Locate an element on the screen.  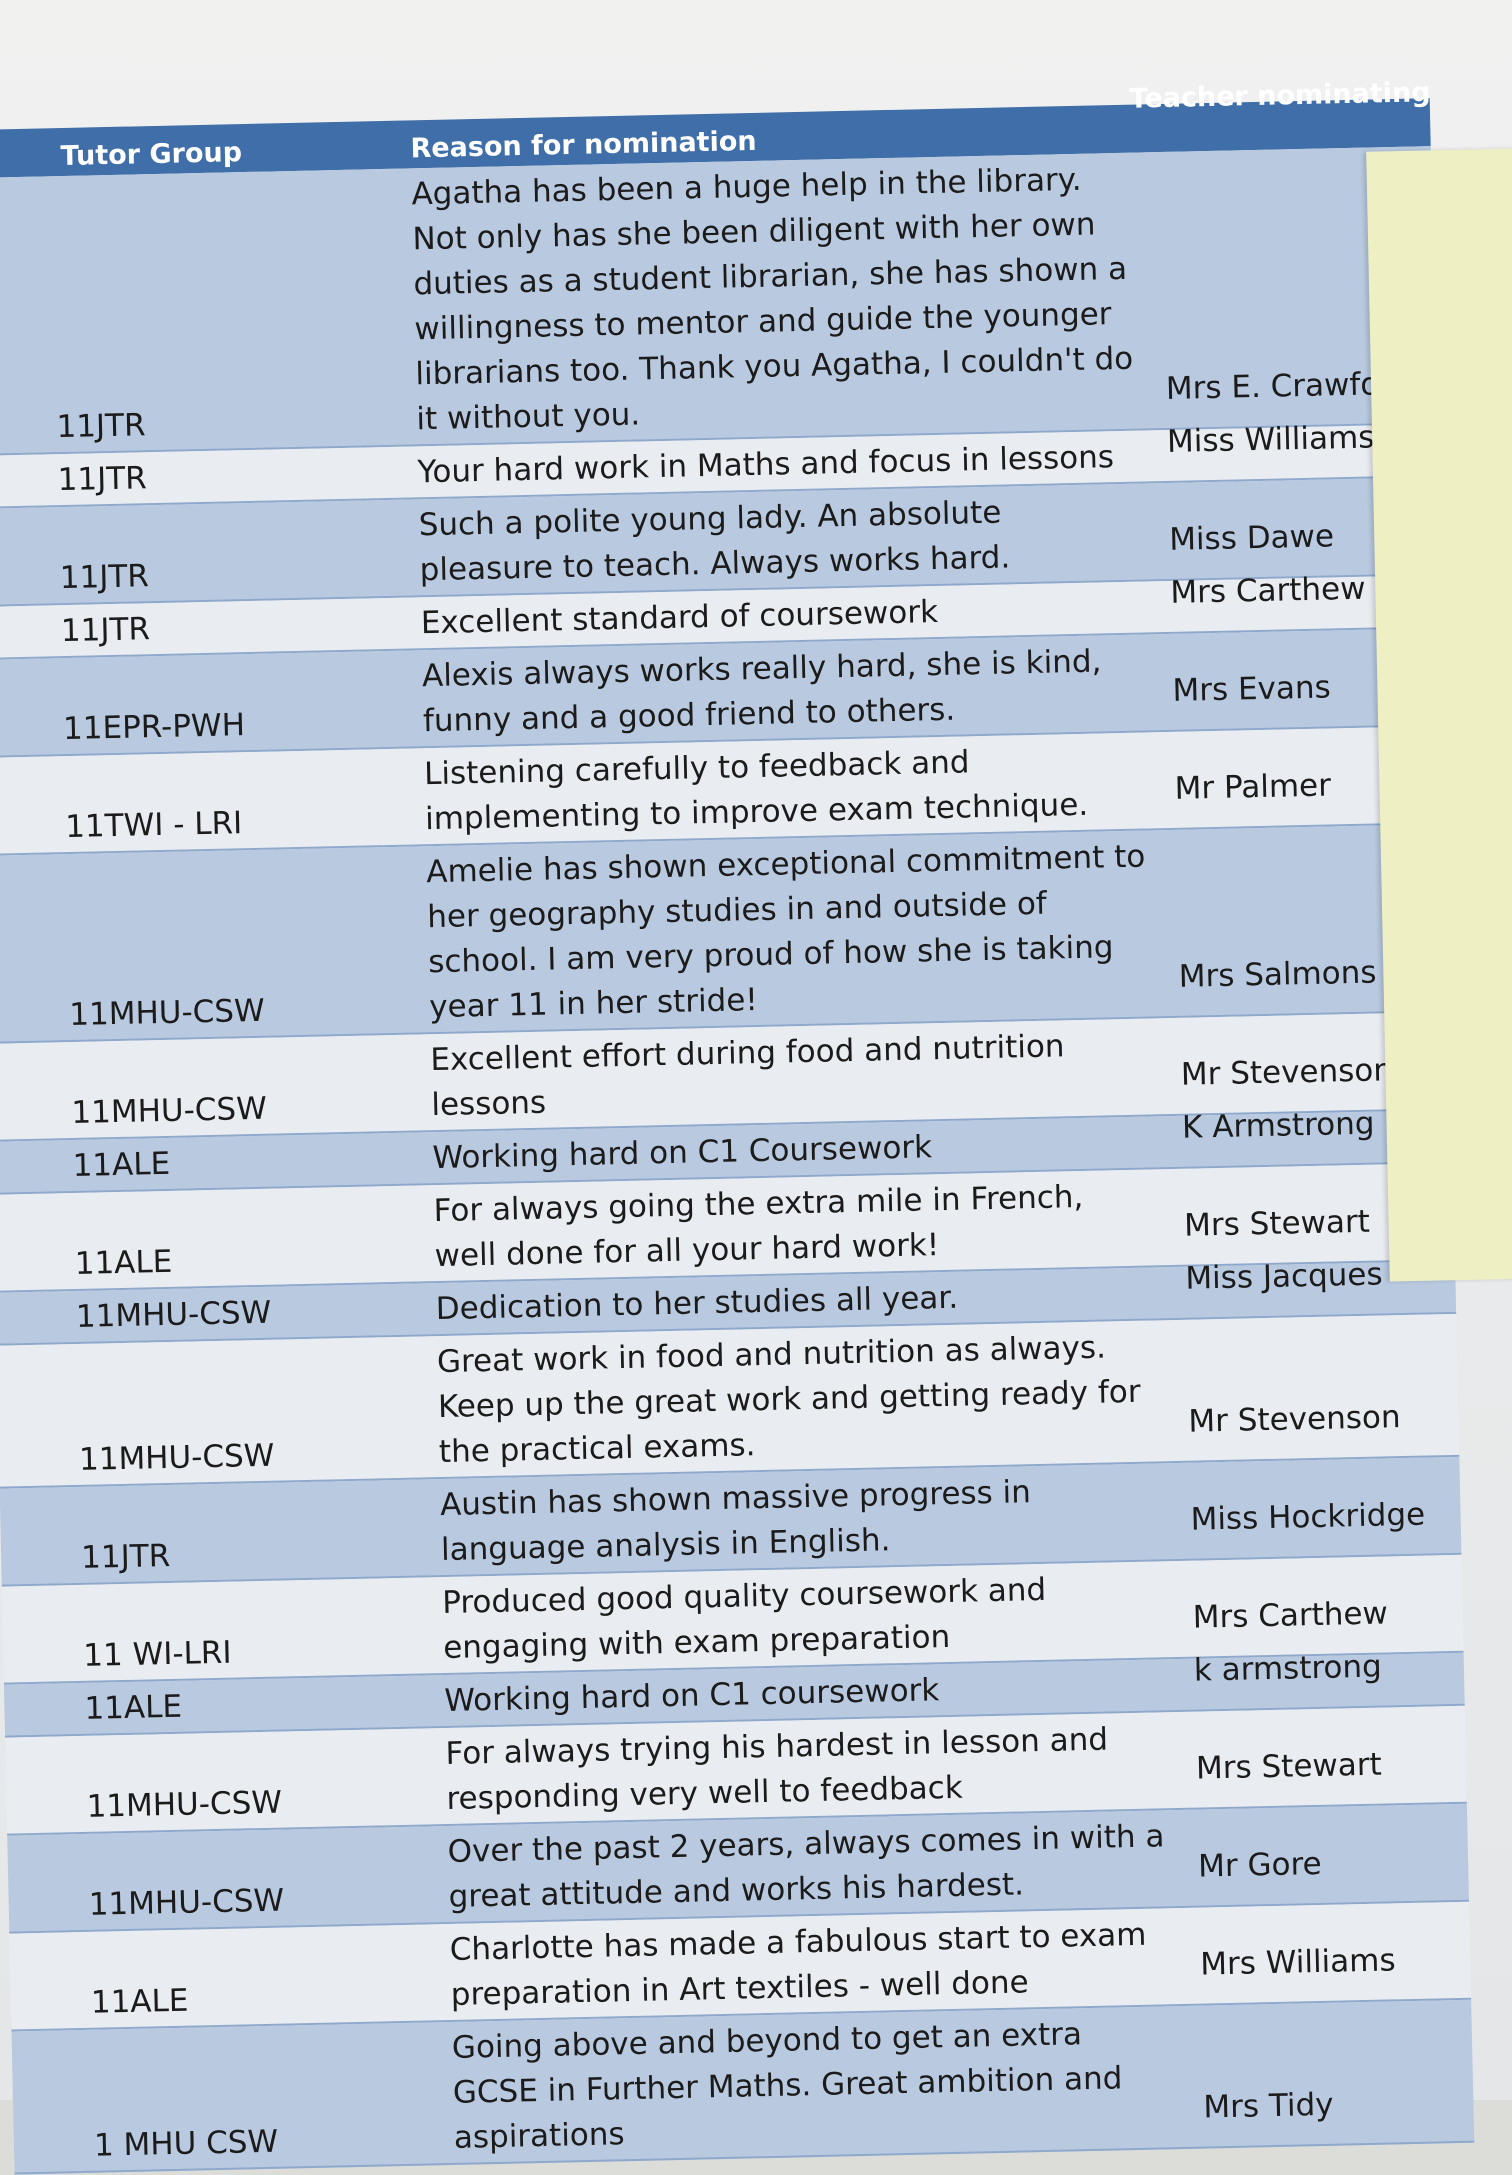
tutor-group-cell: 1 MHU CSW is located at coordinates (186, 2143).